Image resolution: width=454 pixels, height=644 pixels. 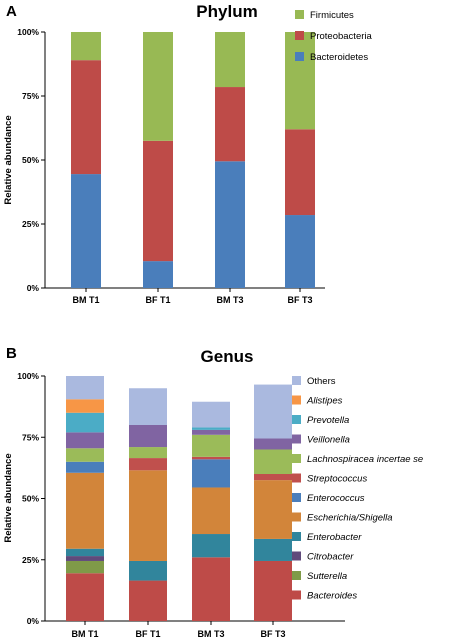 What do you see at coordinates (230, 60) in the screenshot?
I see `bar-firmicutes-bm-t3` at bounding box center [230, 60].